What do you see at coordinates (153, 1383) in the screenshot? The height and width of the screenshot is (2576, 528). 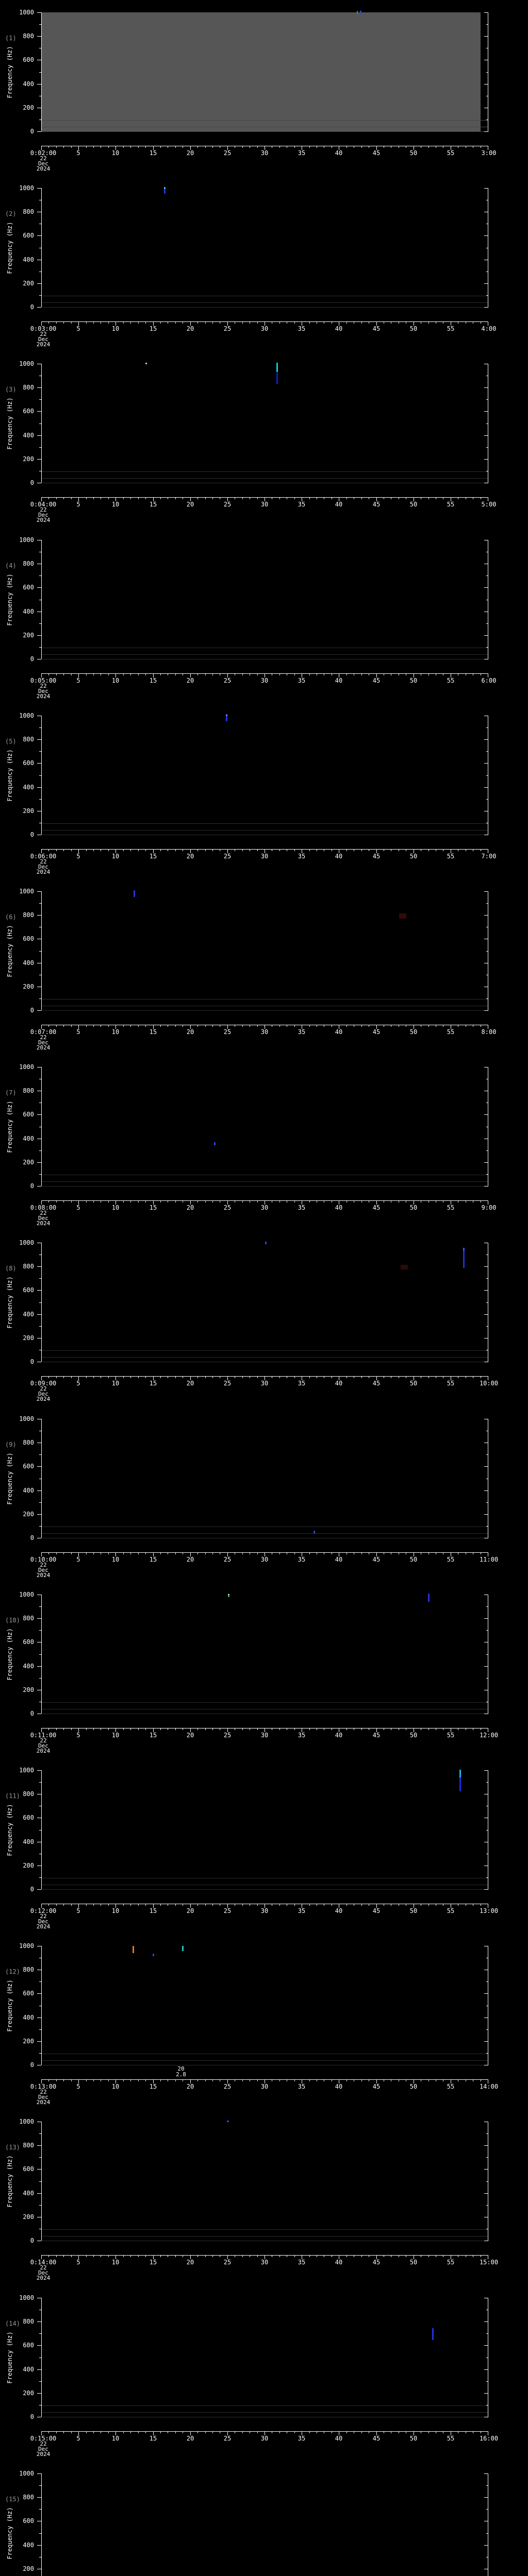 I see `x-tick-label: 15` at bounding box center [153, 1383].